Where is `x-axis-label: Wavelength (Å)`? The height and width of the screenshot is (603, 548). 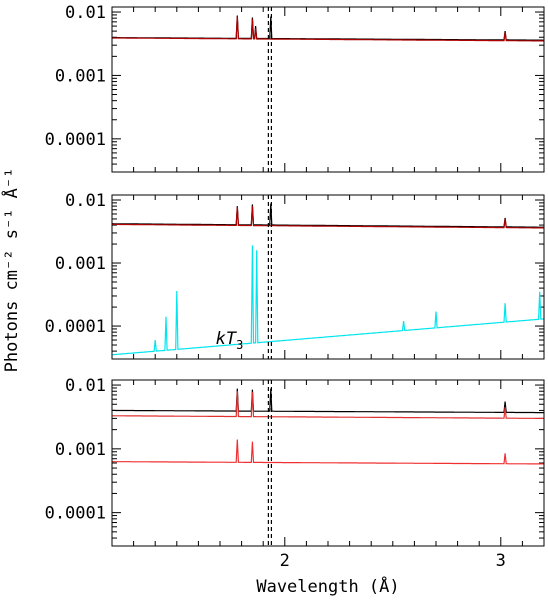 x-axis-label: Wavelength (Å) is located at coordinates (327, 586).